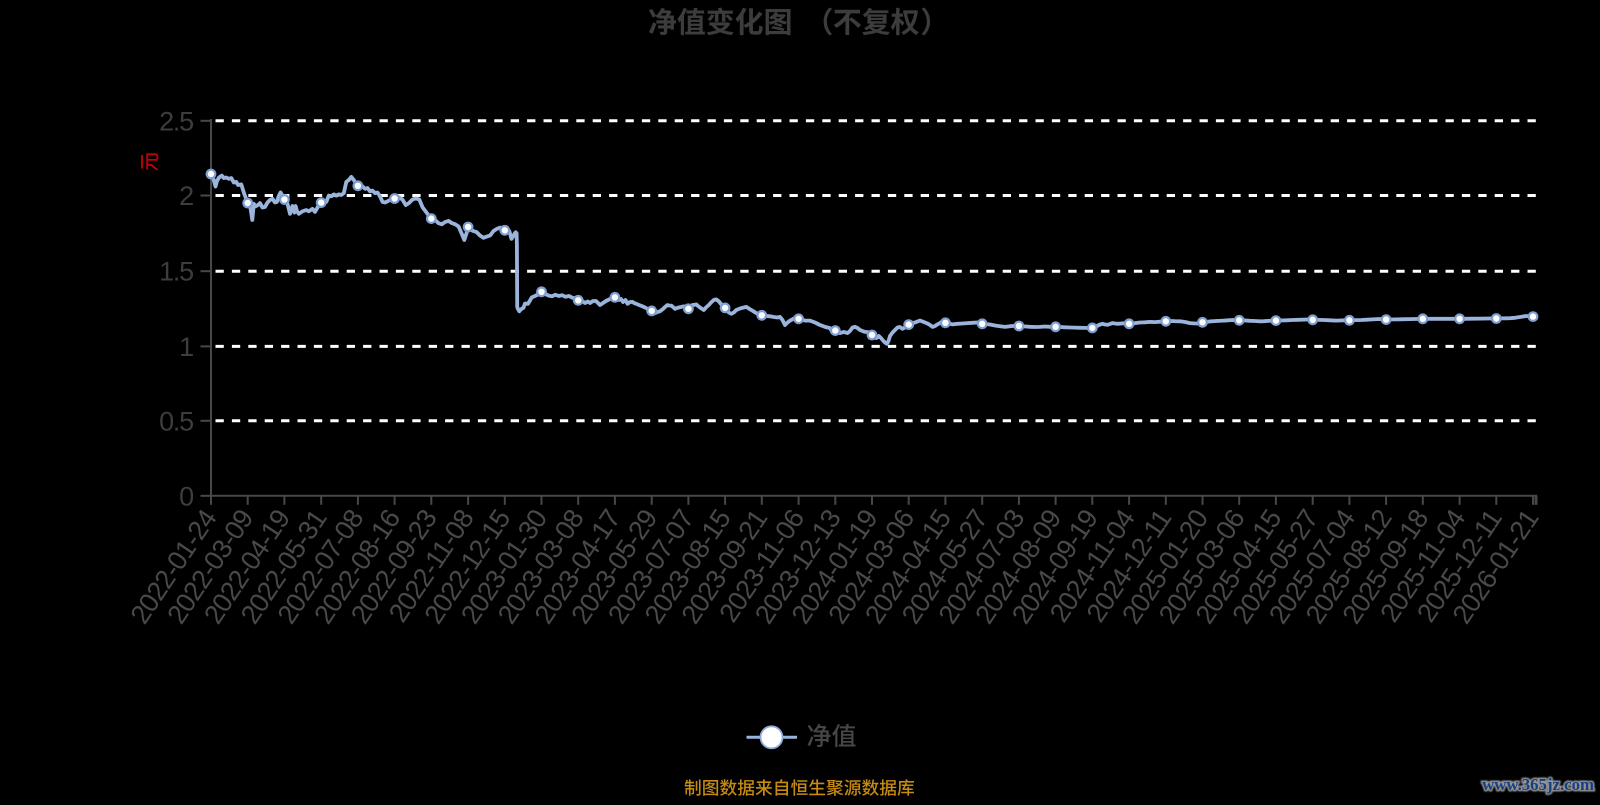 The image size is (1600, 805). I want to click on svg-text: 0.5, so click(176, 421).